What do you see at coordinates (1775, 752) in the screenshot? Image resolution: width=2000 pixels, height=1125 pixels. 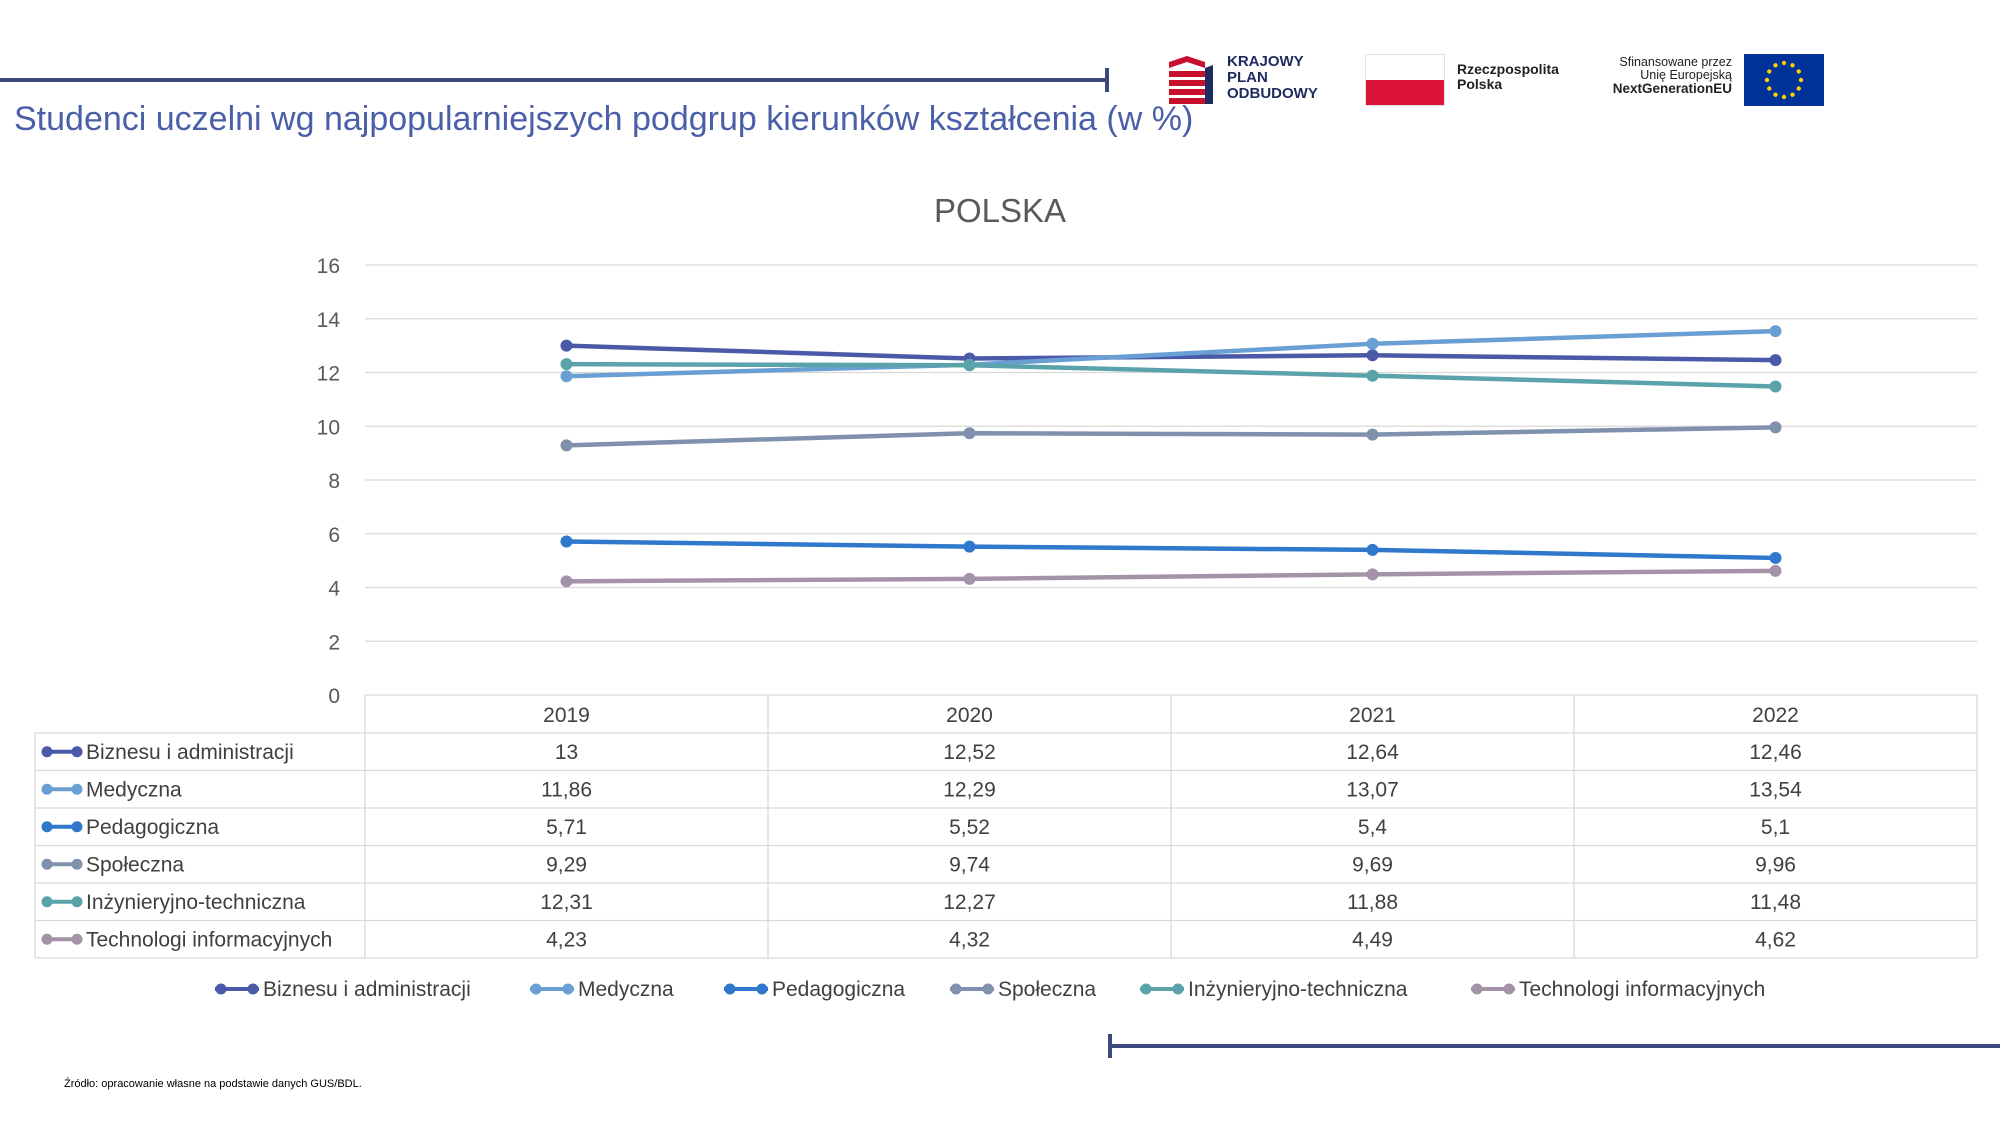 I see `table-cell-value: 12,46` at bounding box center [1775, 752].